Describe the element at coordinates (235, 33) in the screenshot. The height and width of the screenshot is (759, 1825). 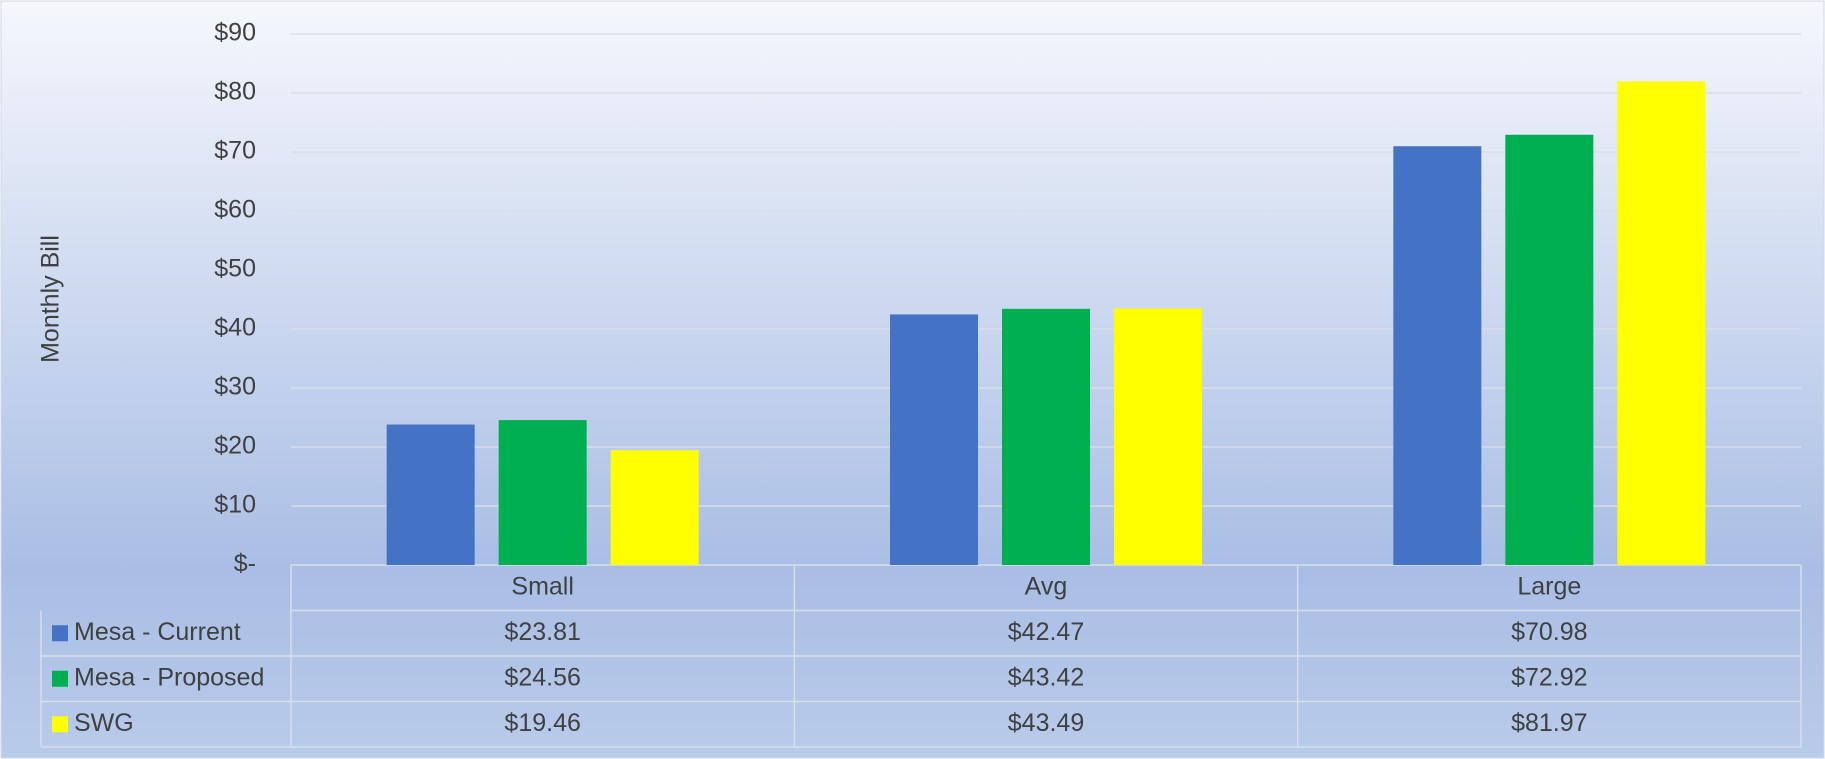
I see `y-tick-label: $90` at that location.